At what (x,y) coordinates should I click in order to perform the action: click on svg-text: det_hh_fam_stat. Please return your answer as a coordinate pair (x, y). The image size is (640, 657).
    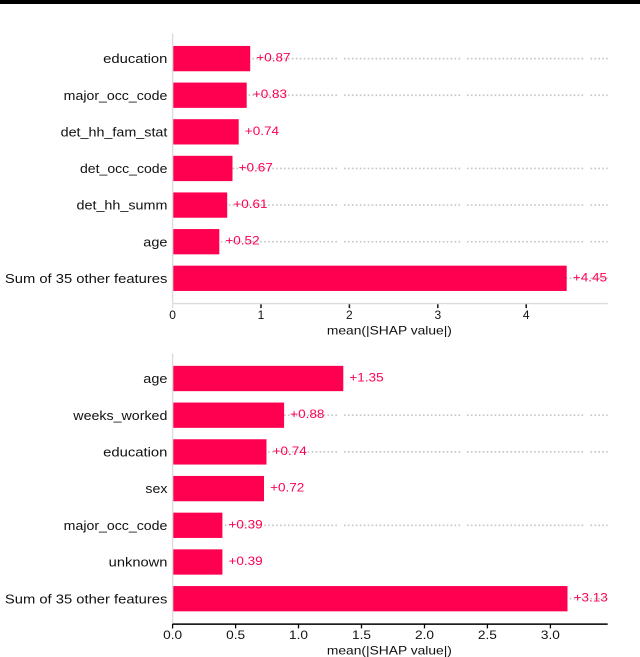
    Looking at the image, I should click on (114, 131).